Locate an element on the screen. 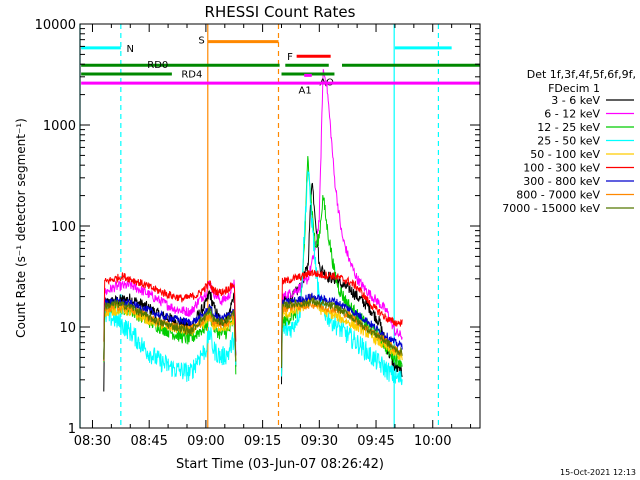 Image resolution: width=640 pixels, height=480 pixels. series-line-7000-15000-keV is located at coordinates (253, 332).